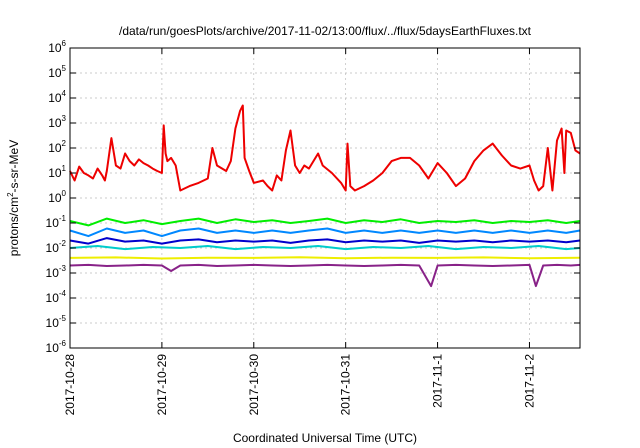 The image size is (640, 448). I want to click on x-axis-label: Coordinated Universal Time (UTC), so click(325, 438).